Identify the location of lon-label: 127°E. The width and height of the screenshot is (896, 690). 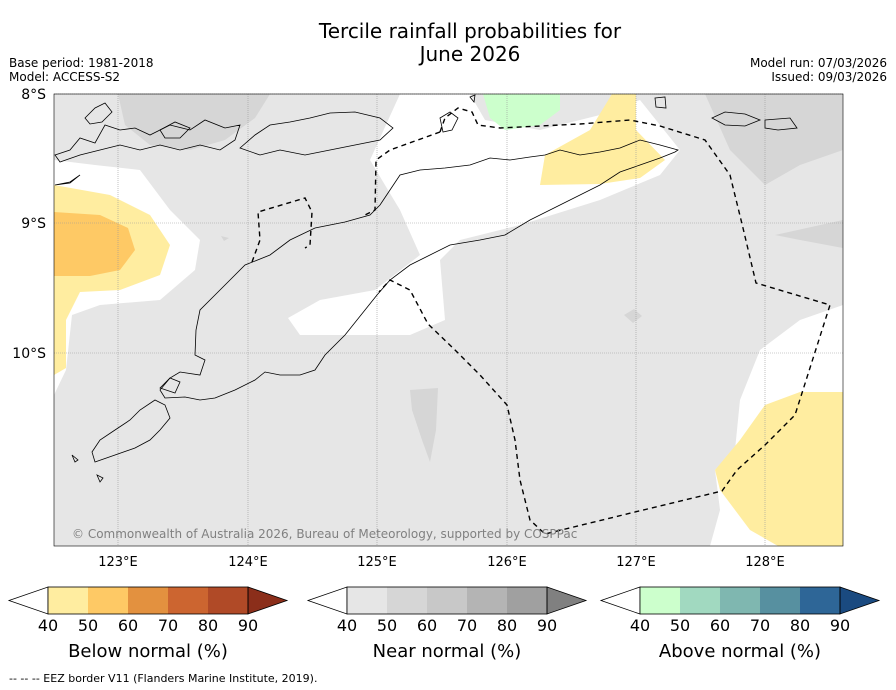
(636, 562).